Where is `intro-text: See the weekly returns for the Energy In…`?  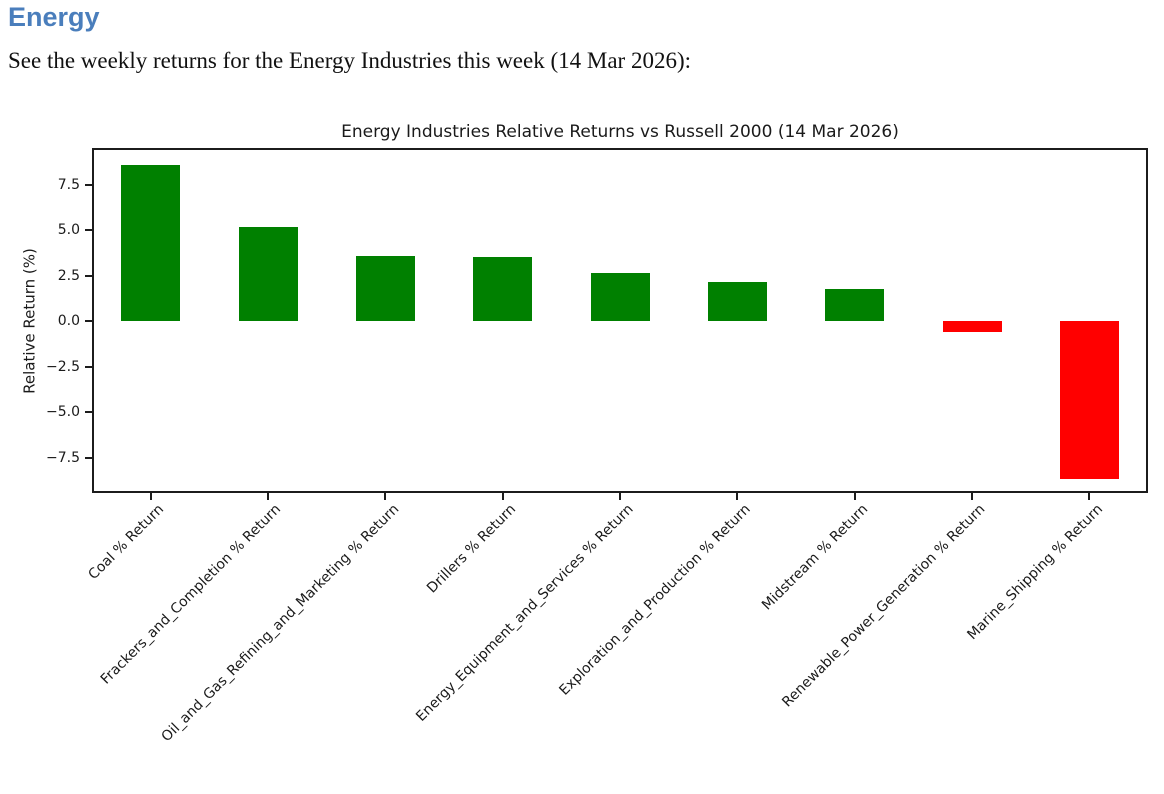
intro-text: See the weekly returns for the Energy In… is located at coordinates (350, 60).